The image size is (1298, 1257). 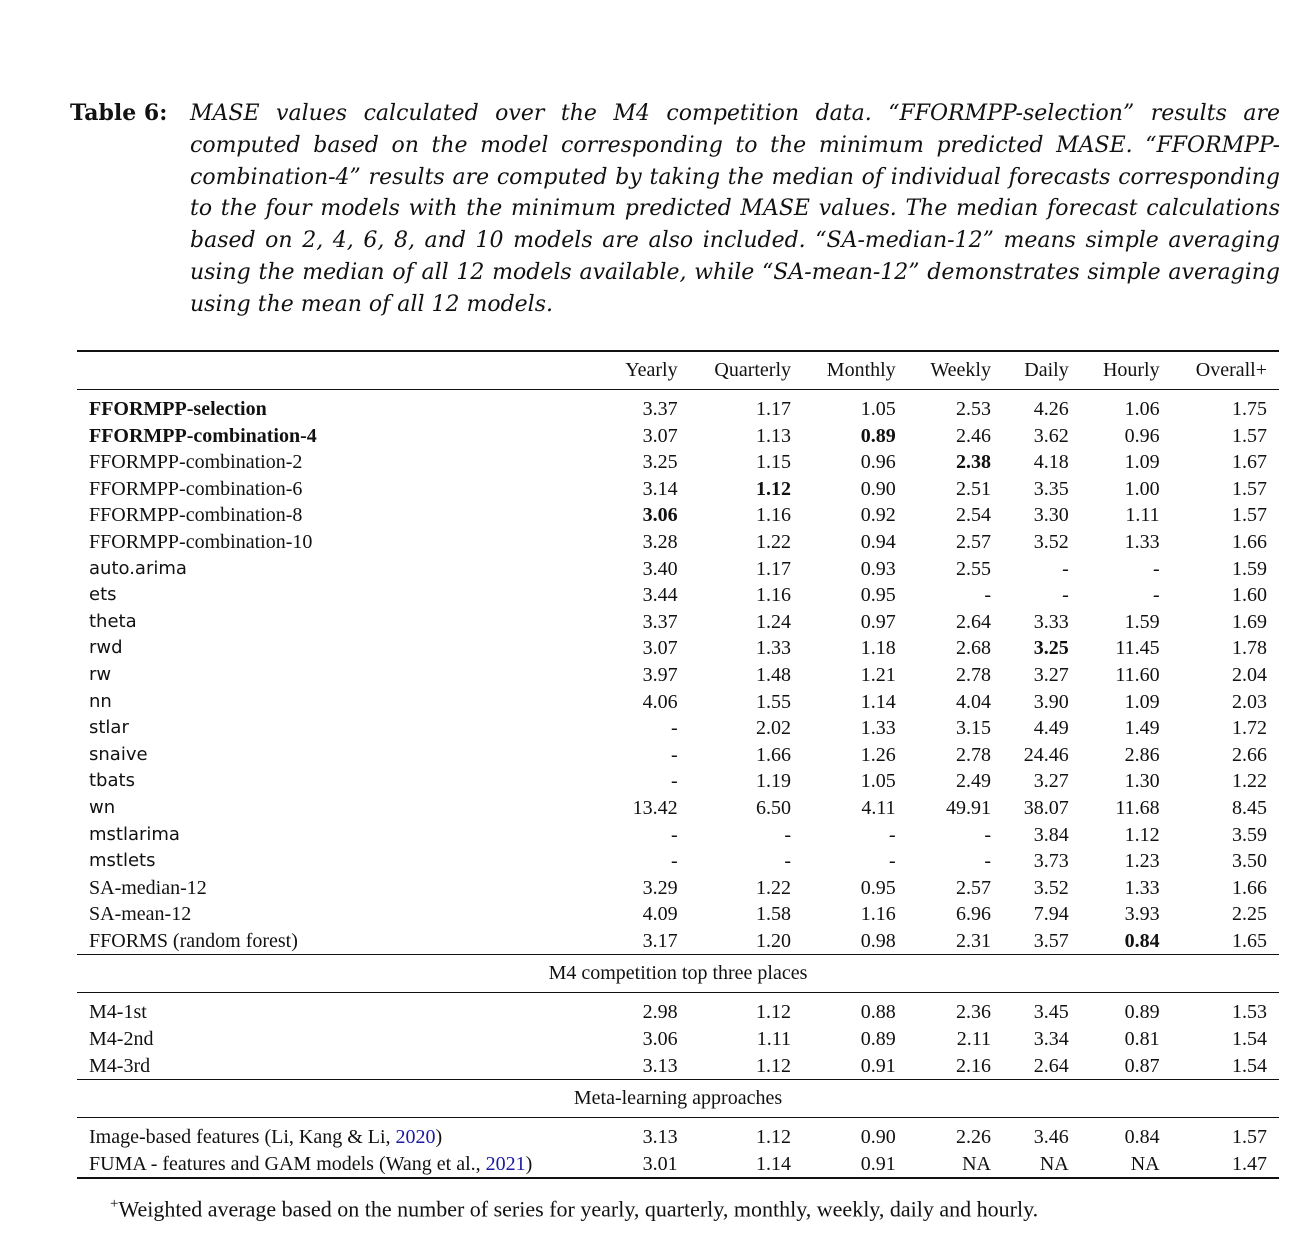 What do you see at coordinates (100, 674) in the screenshot?
I see `method-name: rw` at bounding box center [100, 674].